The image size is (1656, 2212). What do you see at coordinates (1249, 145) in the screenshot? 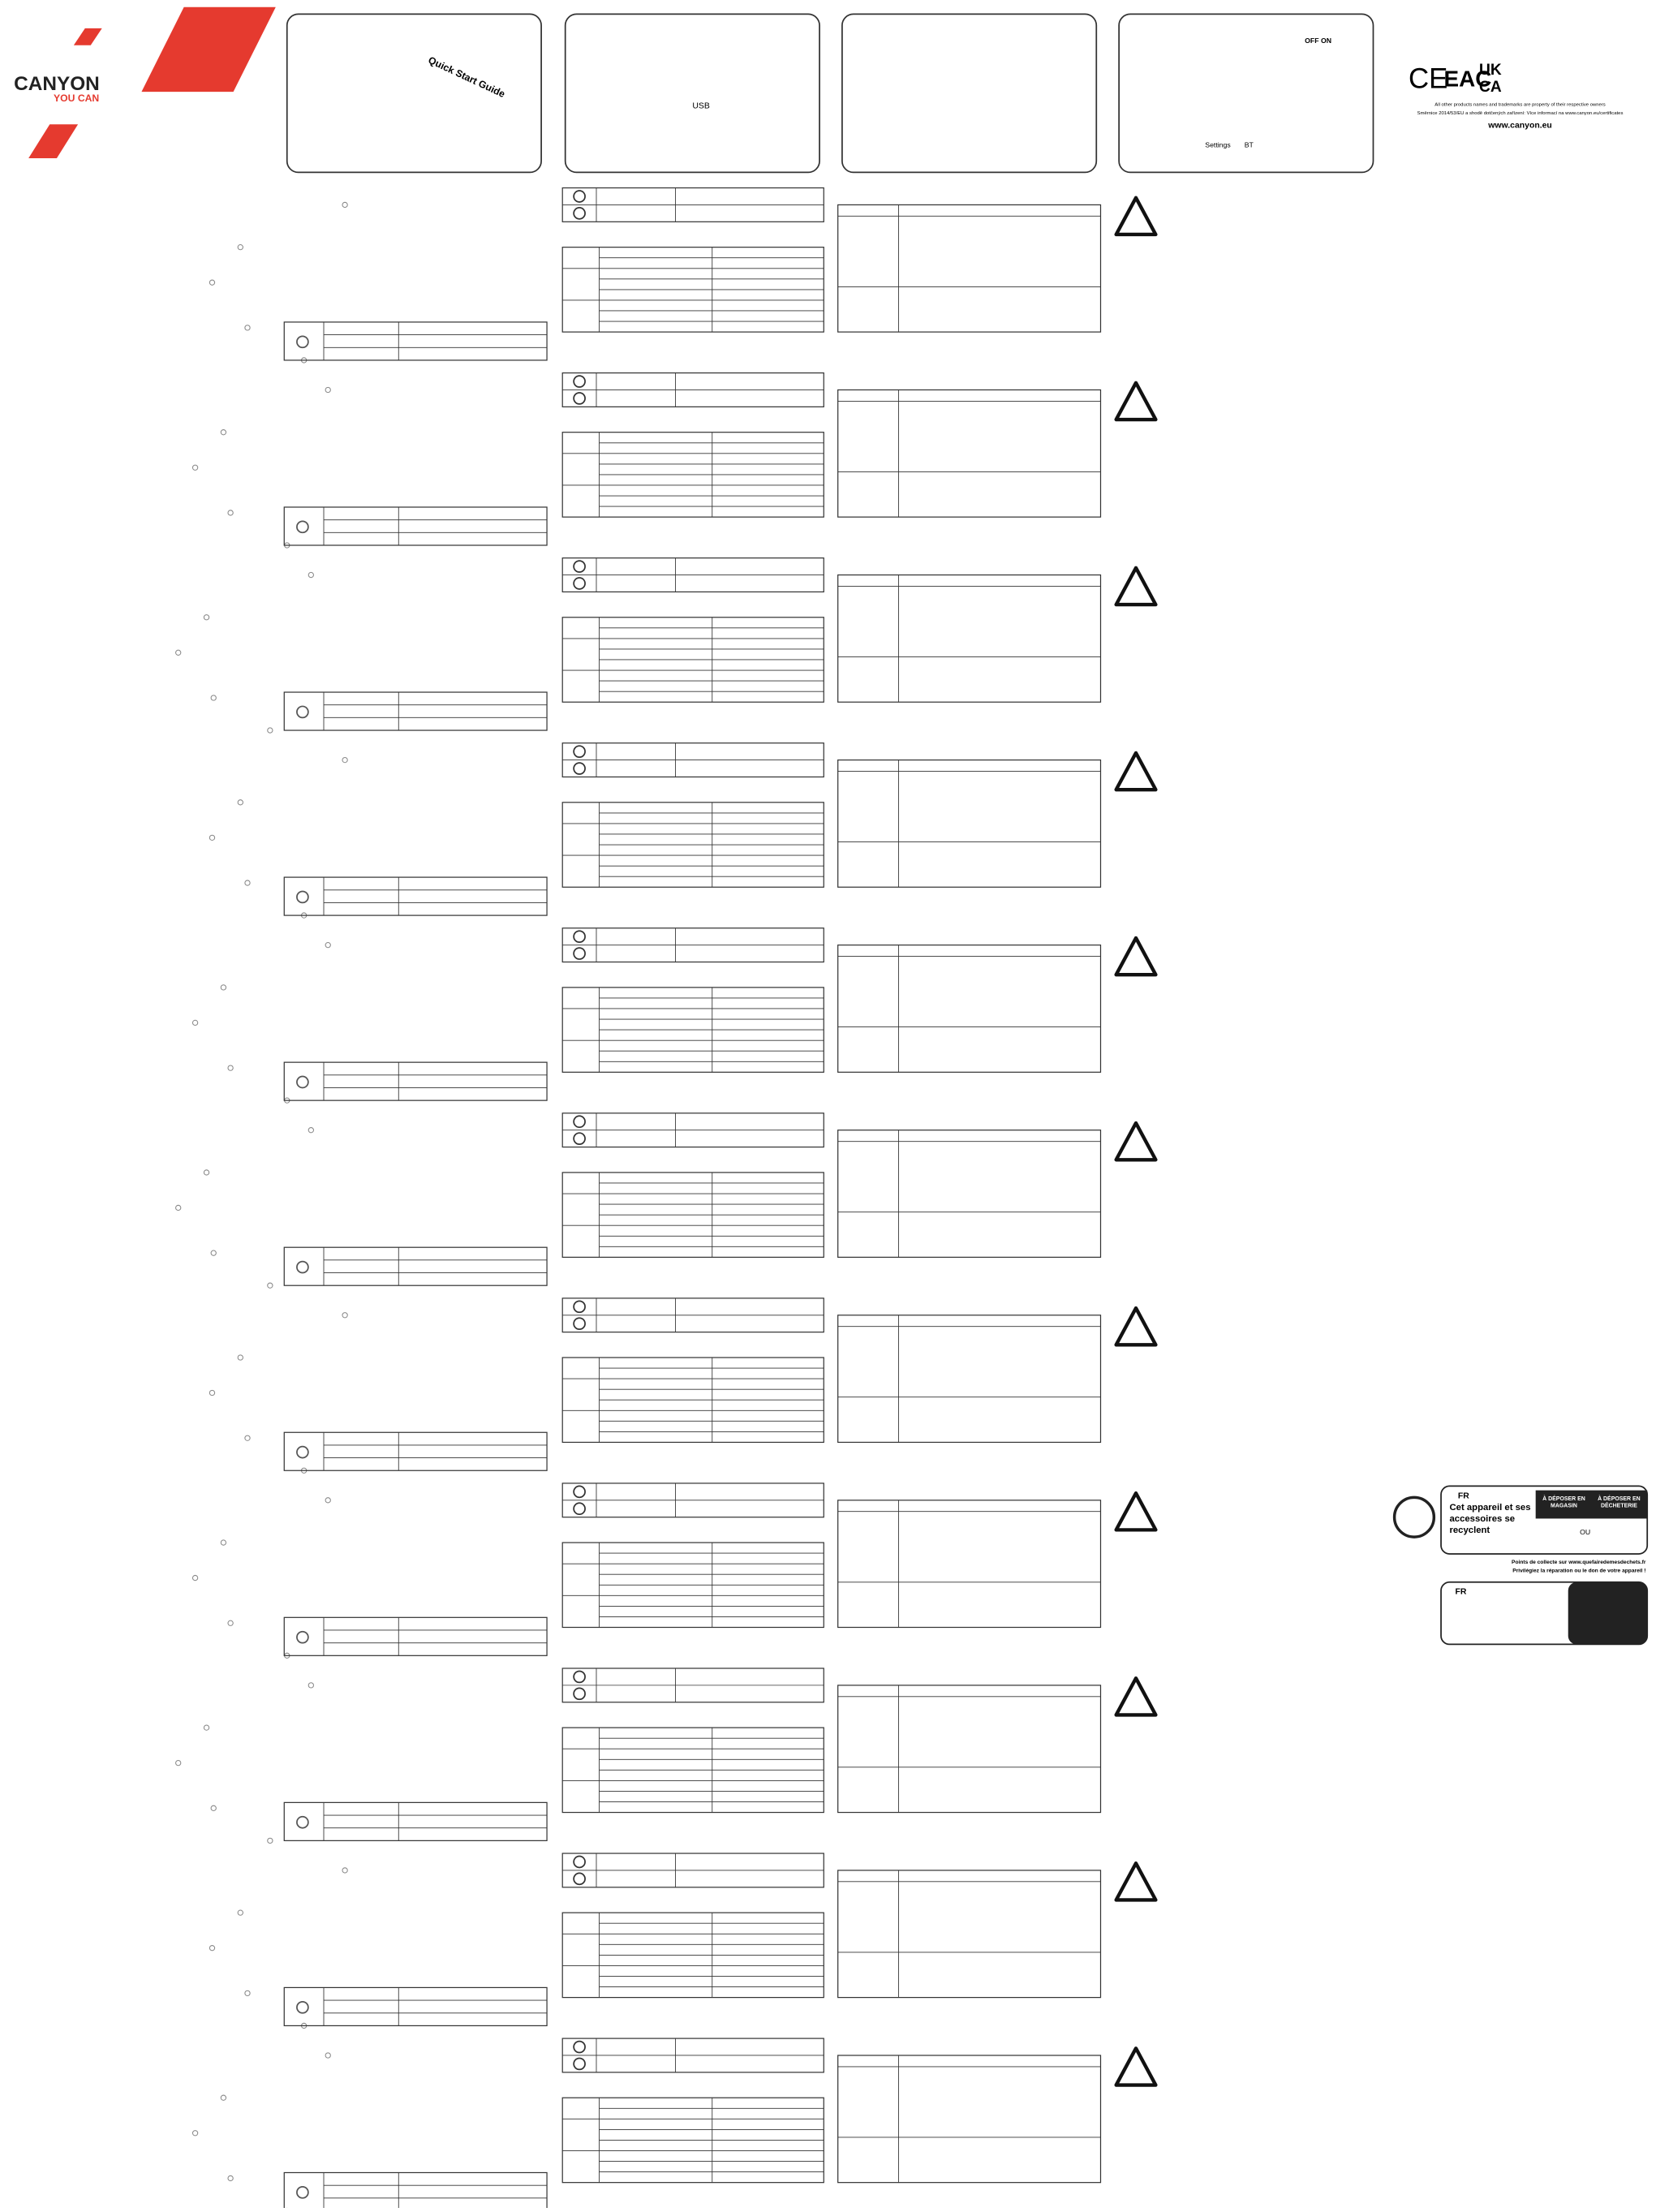
I see `bt-label: BT` at bounding box center [1249, 145].